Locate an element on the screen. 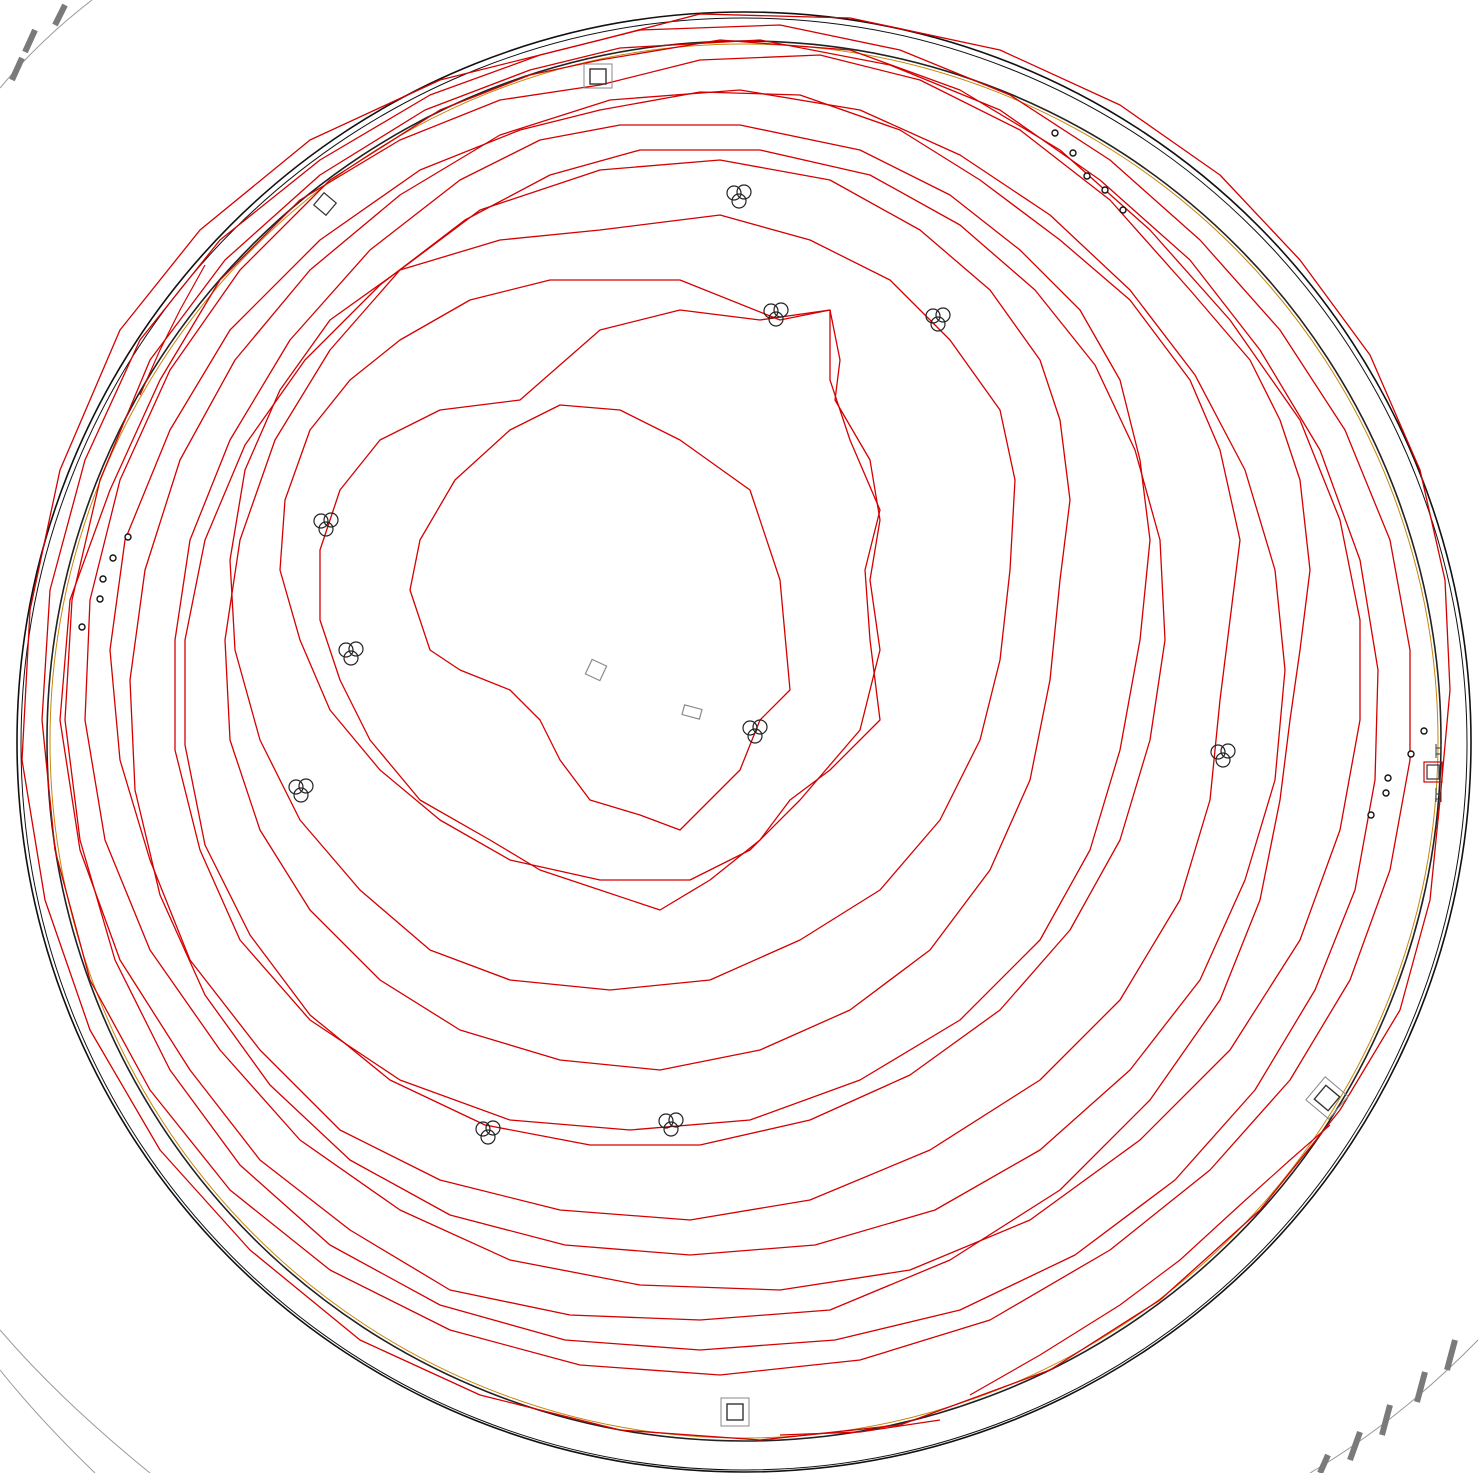 The image size is (1478, 1473). utility-line-south is located at coordinates (860, 1427).